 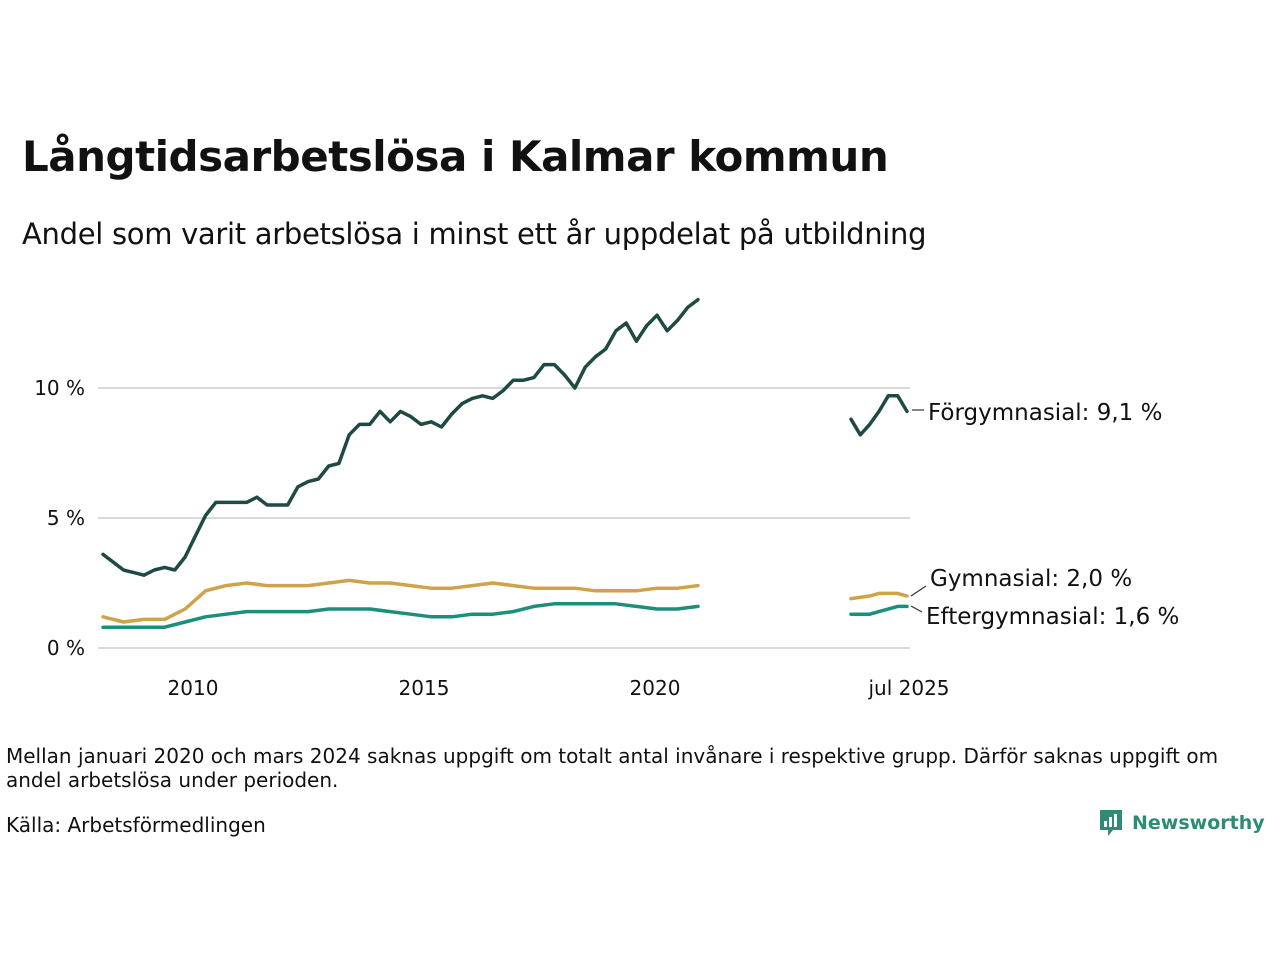 I want to click on source-text: Källa: Arbetsförmedlingen, so click(x=136, y=825).